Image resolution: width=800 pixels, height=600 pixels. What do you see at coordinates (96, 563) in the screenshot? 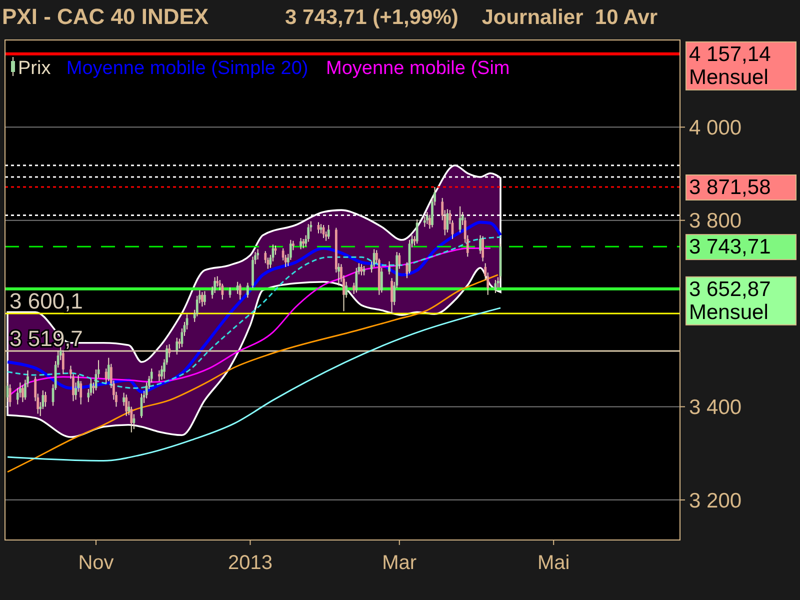
I see `x-tick-label: Nov` at bounding box center [96, 563].